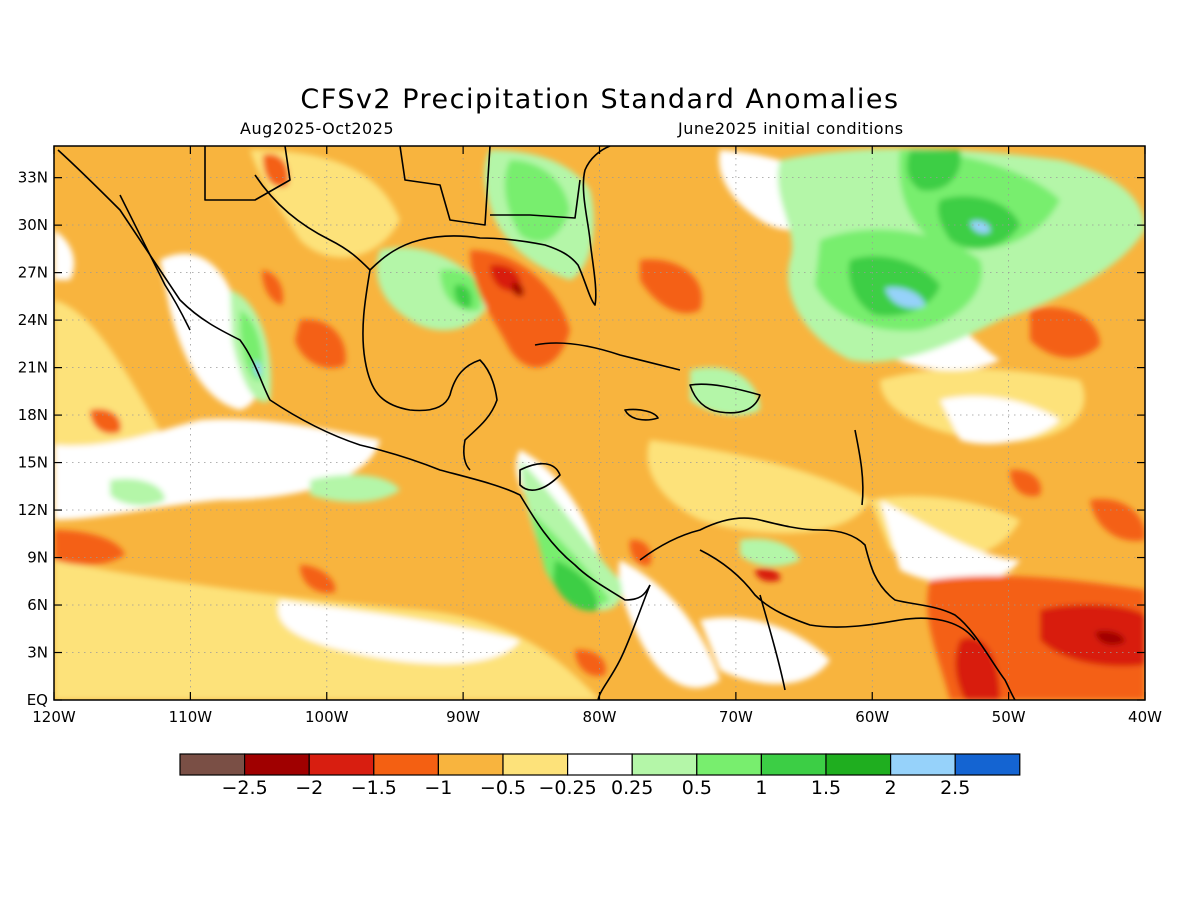 The height and width of the screenshot is (900, 1200). What do you see at coordinates (891, 788) in the screenshot?
I see `colorbar-label: 2` at bounding box center [891, 788].